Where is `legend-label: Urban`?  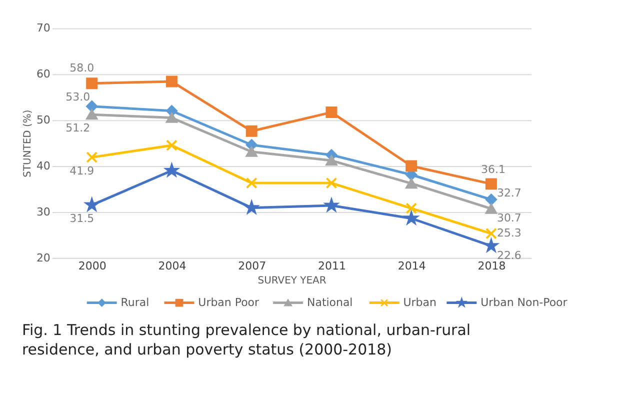
legend-label: Urban is located at coordinates (419, 302).